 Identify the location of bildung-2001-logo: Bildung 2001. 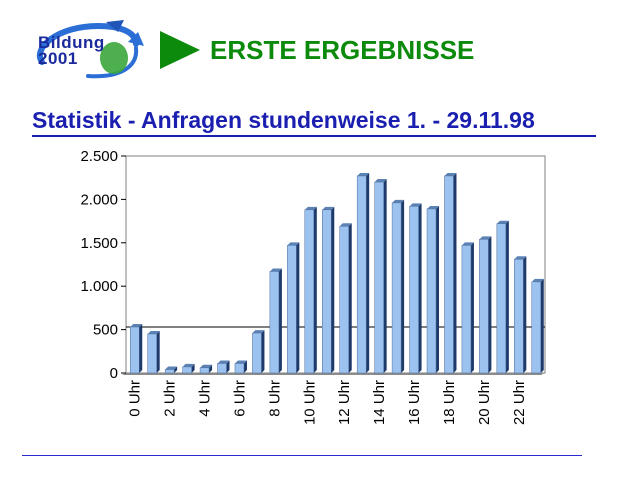
(87, 49).